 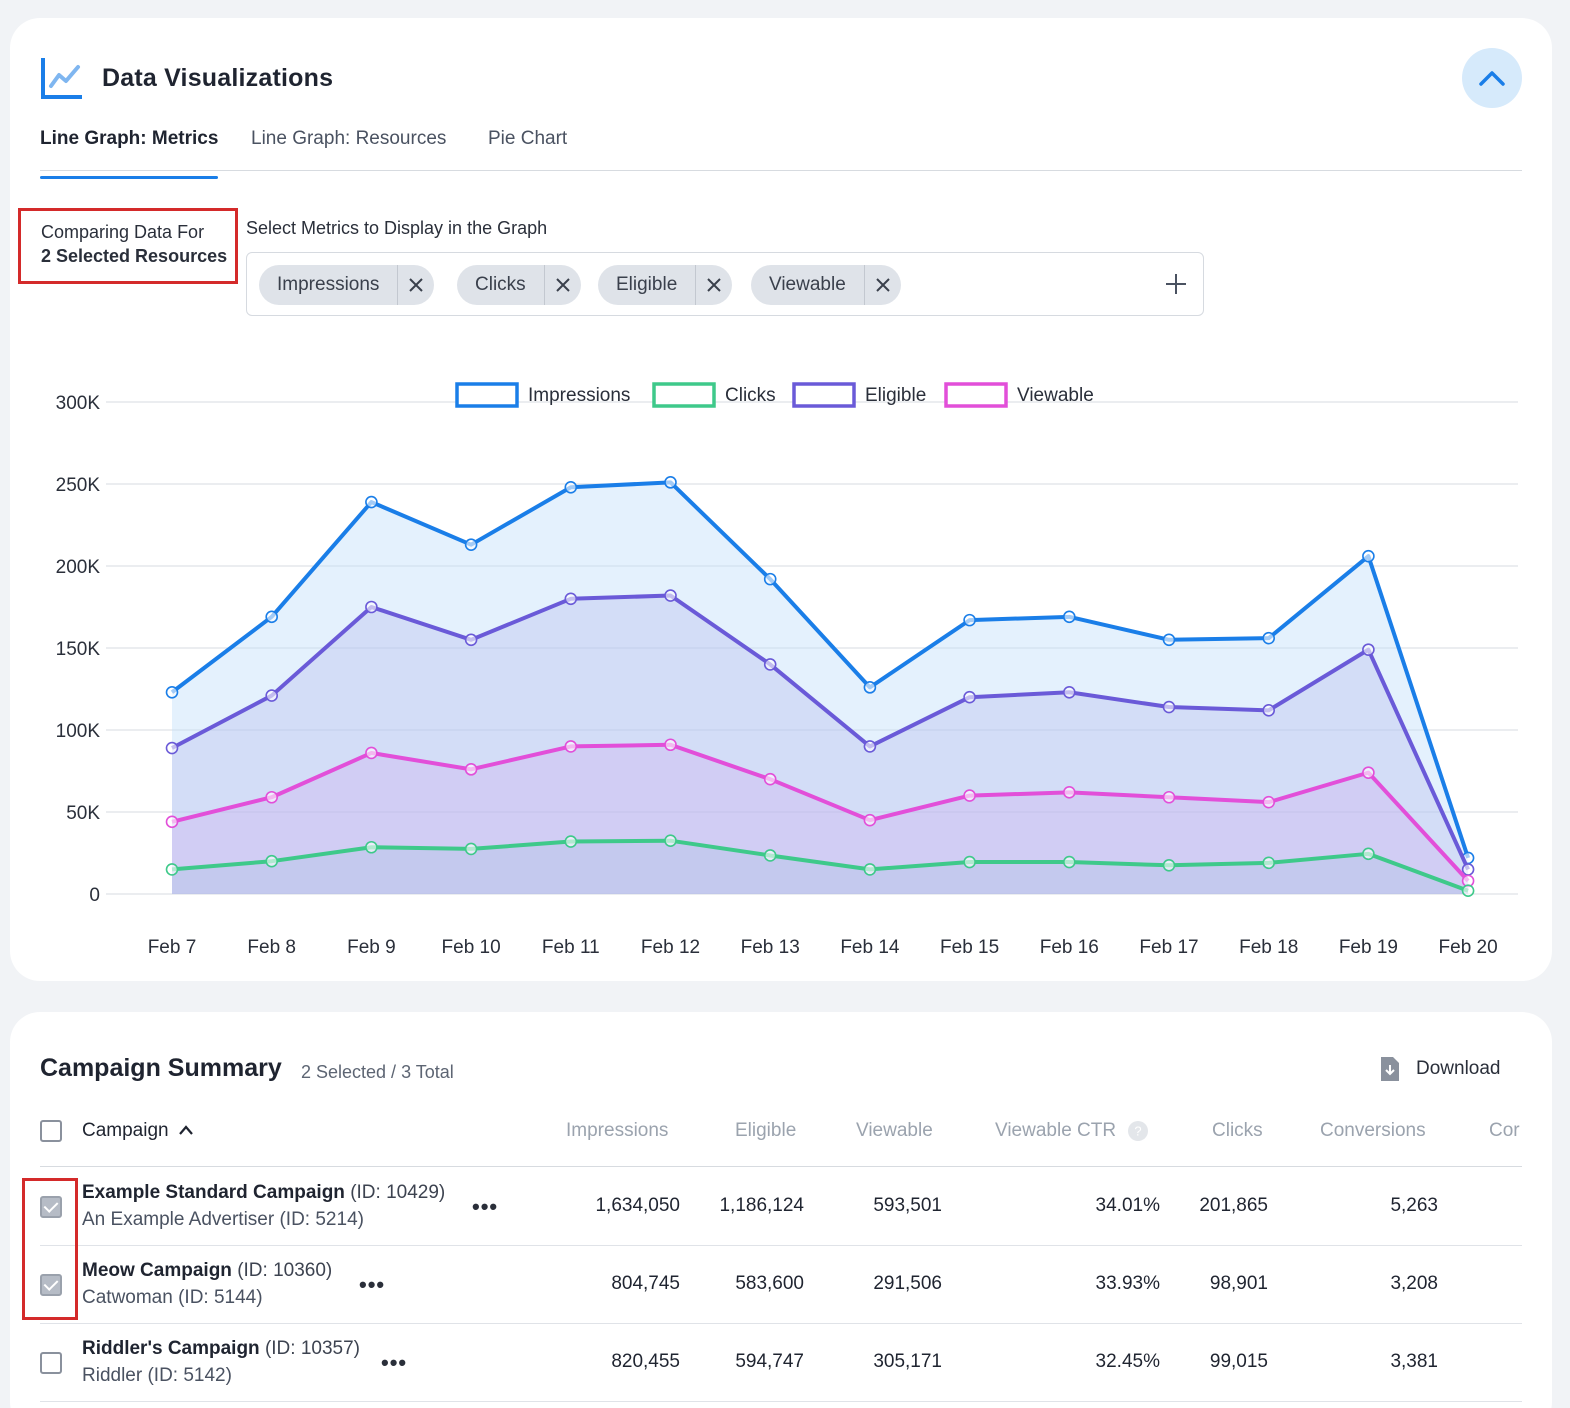 I want to click on campaign-title: Example Standard Campaign, so click(x=213, y=1192).